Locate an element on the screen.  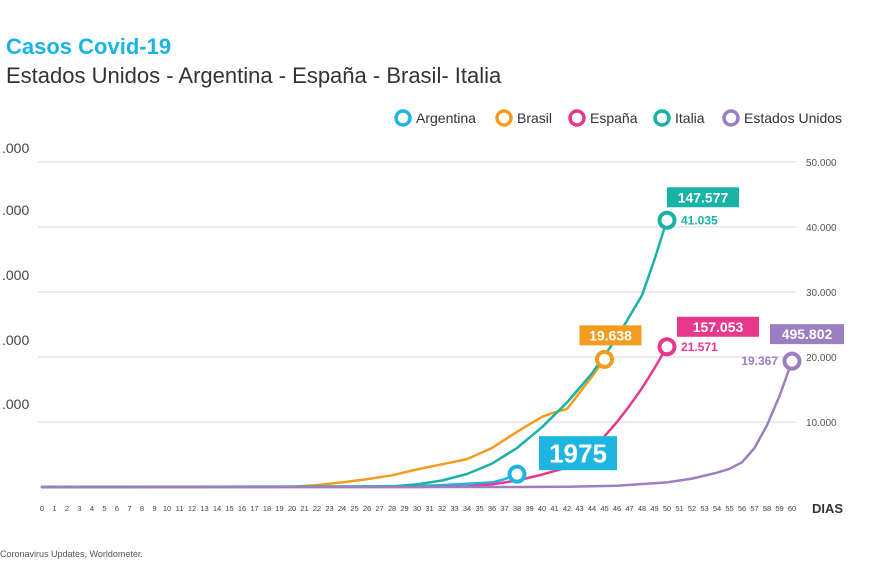
x-tick-label: 40 is located at coordinates (542, 508).